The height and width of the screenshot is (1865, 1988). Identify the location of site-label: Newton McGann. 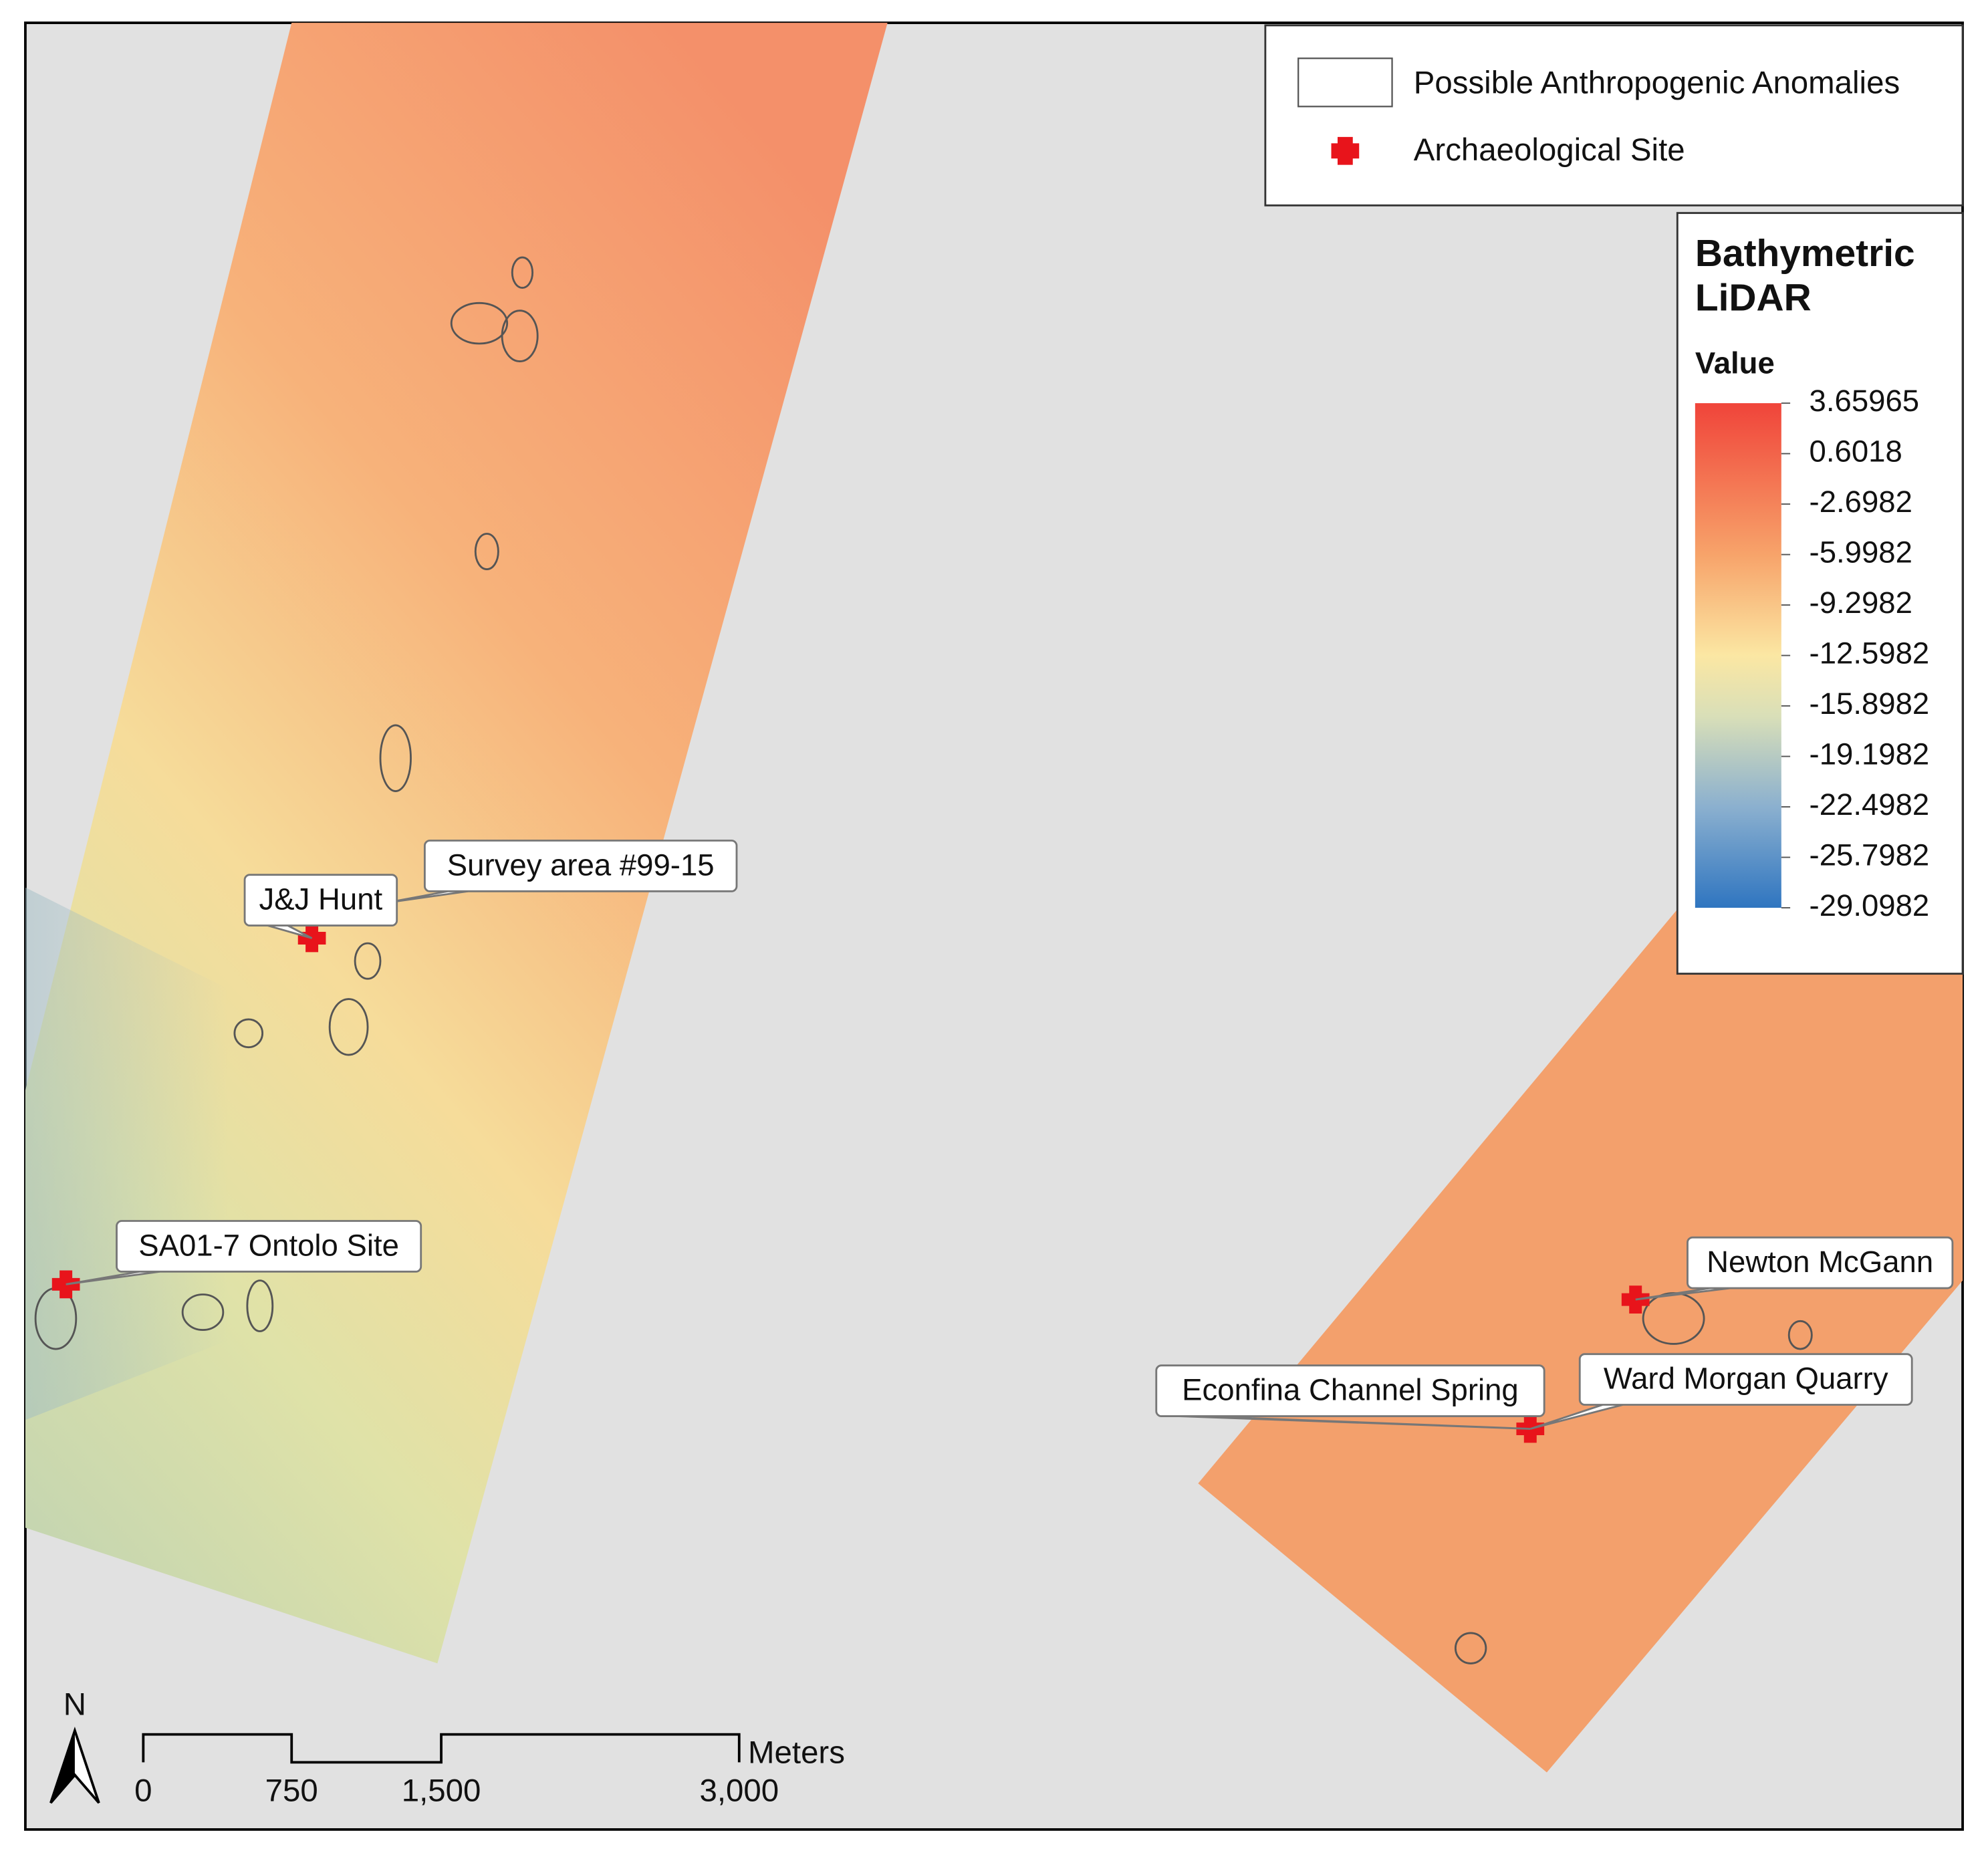
(1820, 1262).